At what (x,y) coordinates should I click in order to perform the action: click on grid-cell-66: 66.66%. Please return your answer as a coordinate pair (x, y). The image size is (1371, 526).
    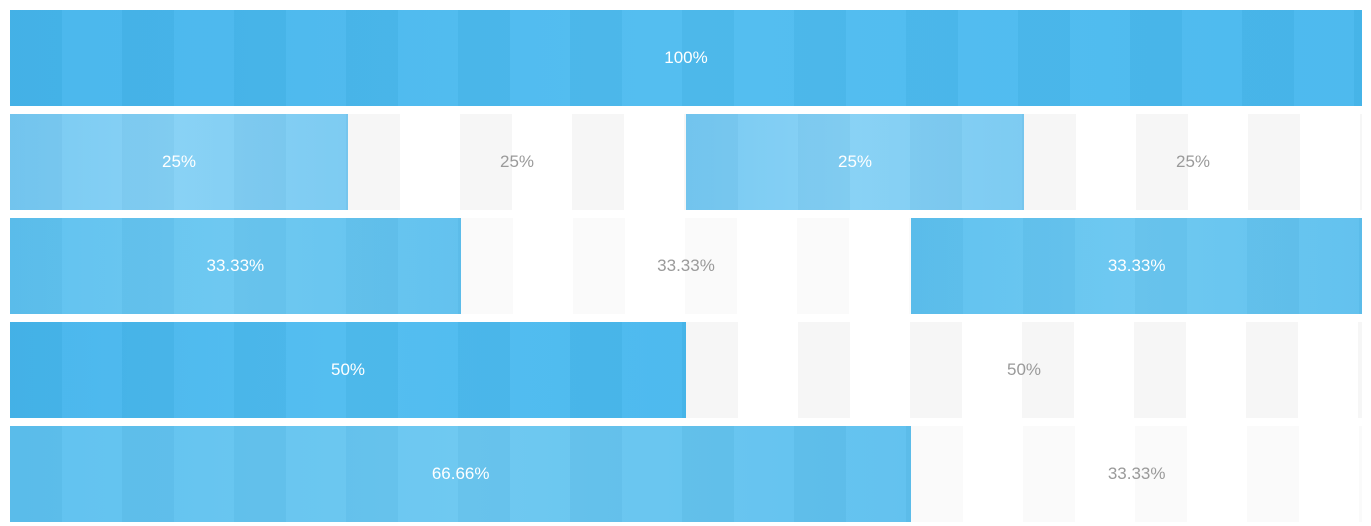
    Looking at the image, I should click on (461, 474).